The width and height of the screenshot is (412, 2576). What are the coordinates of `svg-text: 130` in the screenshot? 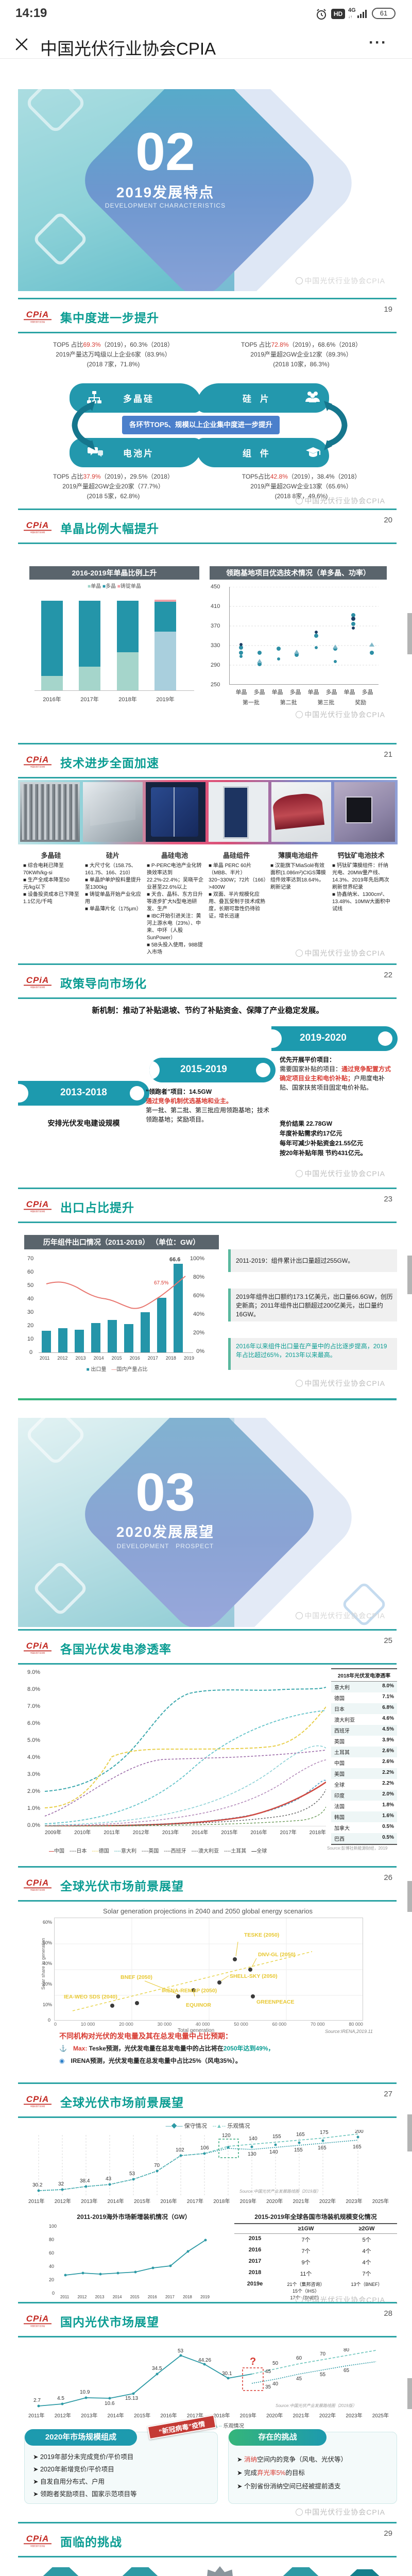 It's located at (252, 2154).